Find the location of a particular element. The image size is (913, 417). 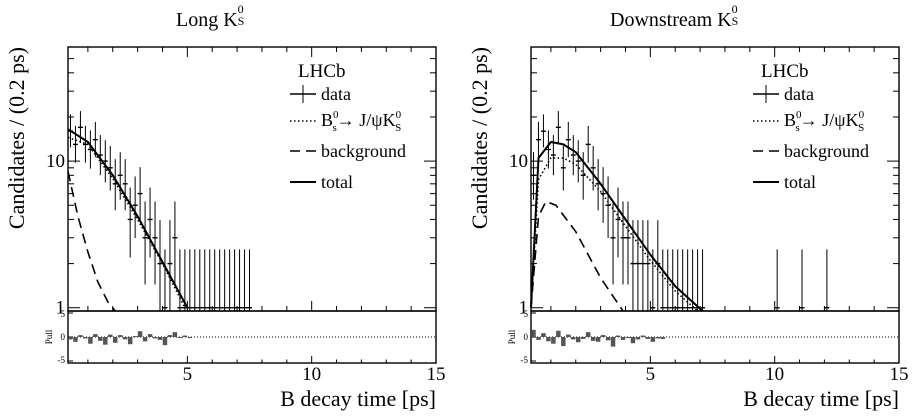

panel-1-xtick-label: 5 is located at coordinates (188, 374).